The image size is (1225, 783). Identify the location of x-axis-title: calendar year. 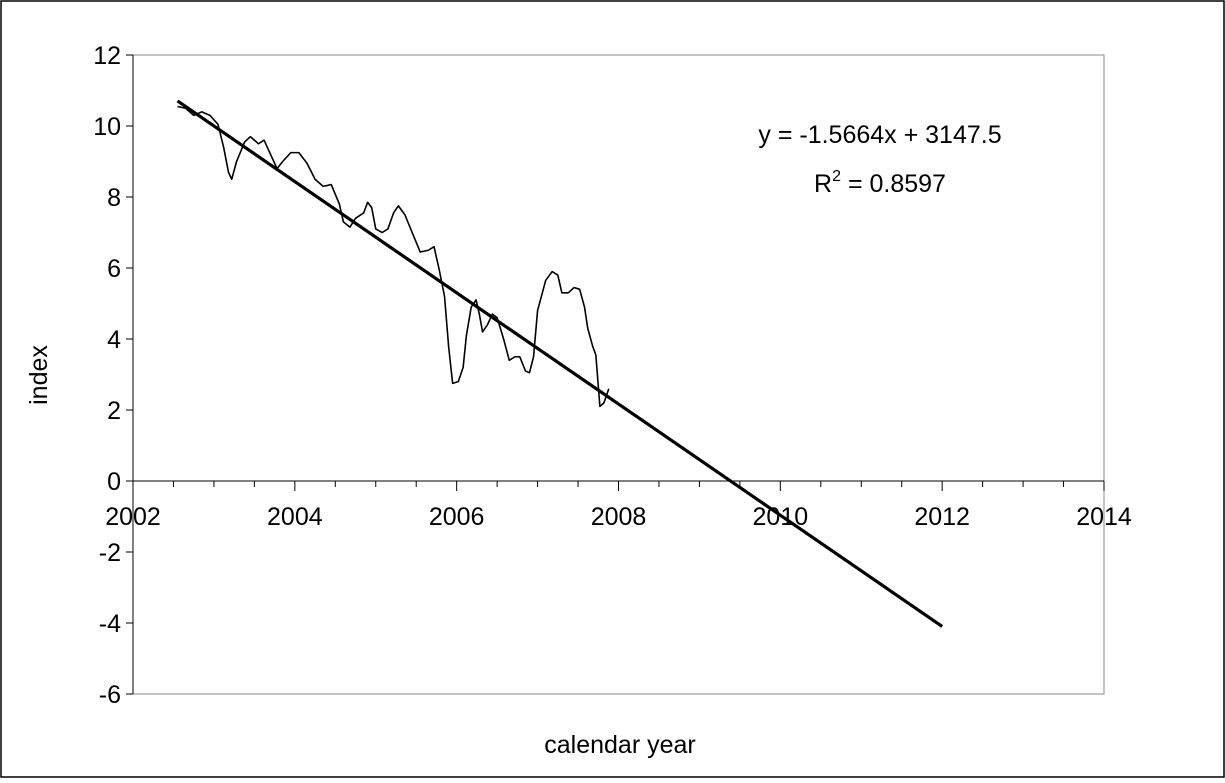
(619, 745).